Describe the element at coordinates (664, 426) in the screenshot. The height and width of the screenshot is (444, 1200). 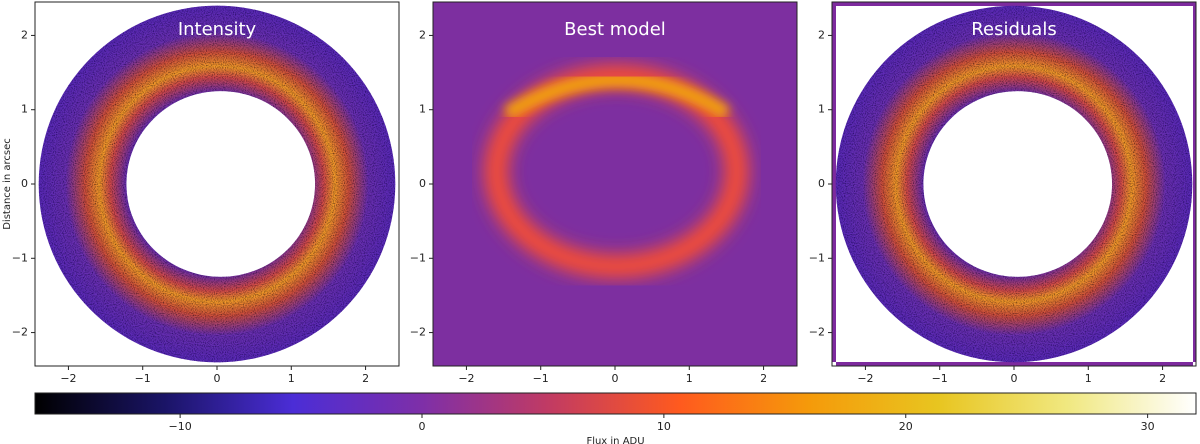
I see `colorbar-tick-label: 10` at that location.